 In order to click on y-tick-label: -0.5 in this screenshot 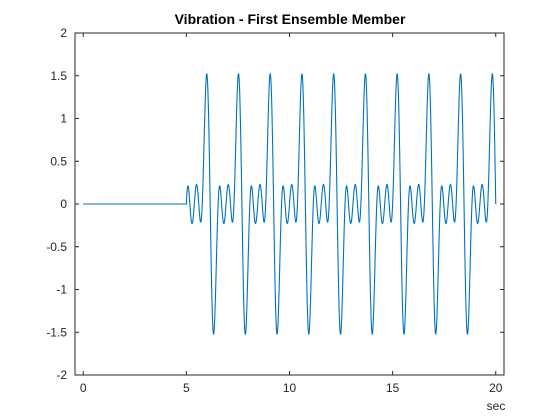, I will do `click(56, 247)`.